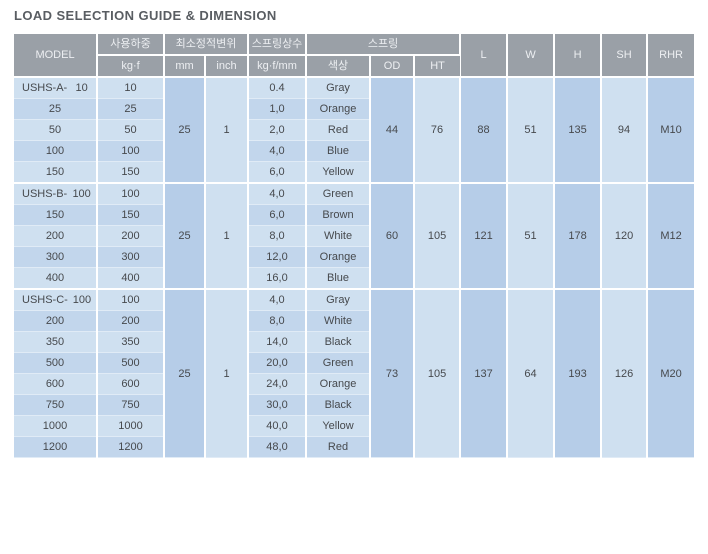 This screenshot has width=708, height=554. I want to click on col-header-model: MODEL, so click(56, 56).